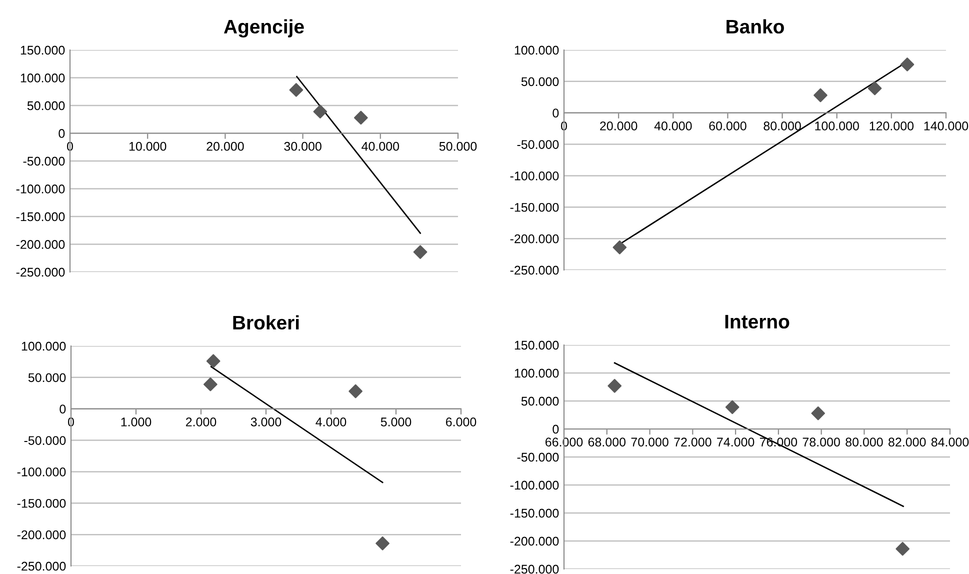  Describe the element at coordinates (693, 442) in the screenshot. I see `x-tick-label: 72.000` at that location.